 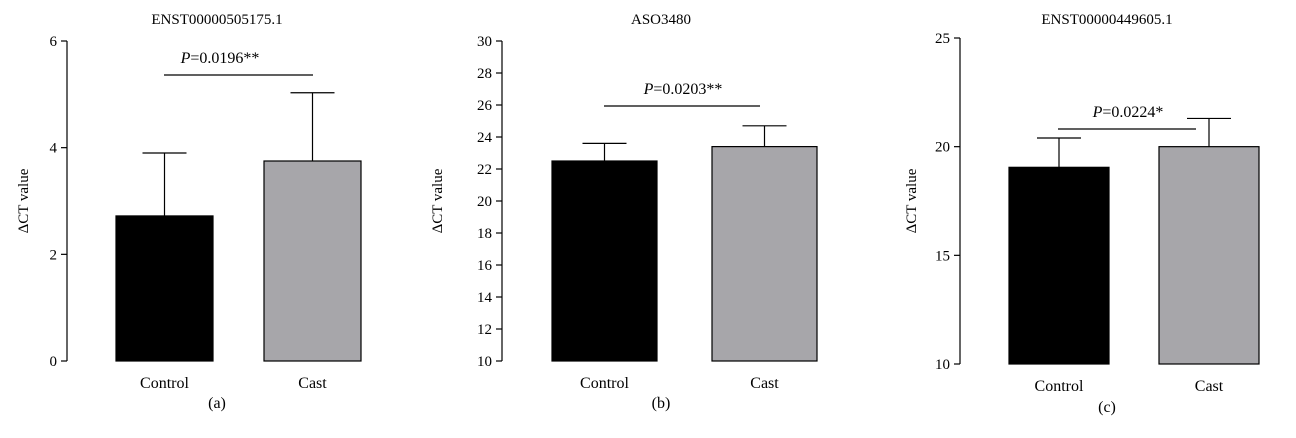 What do you see at coordinates (484, 170) in the screenshot?
I see `y-tick-label: 22` at bounding box center [484, 170].